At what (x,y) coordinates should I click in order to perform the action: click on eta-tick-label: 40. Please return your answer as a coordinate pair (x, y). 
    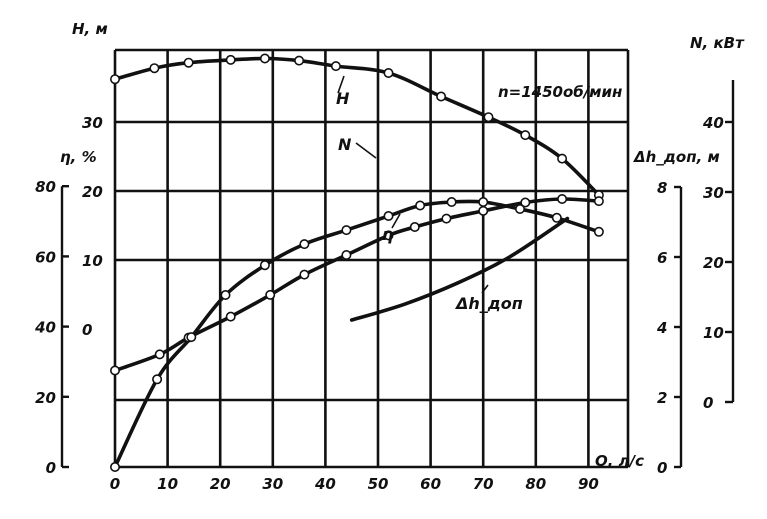
    Looking at the image, I should click on (45, 328).